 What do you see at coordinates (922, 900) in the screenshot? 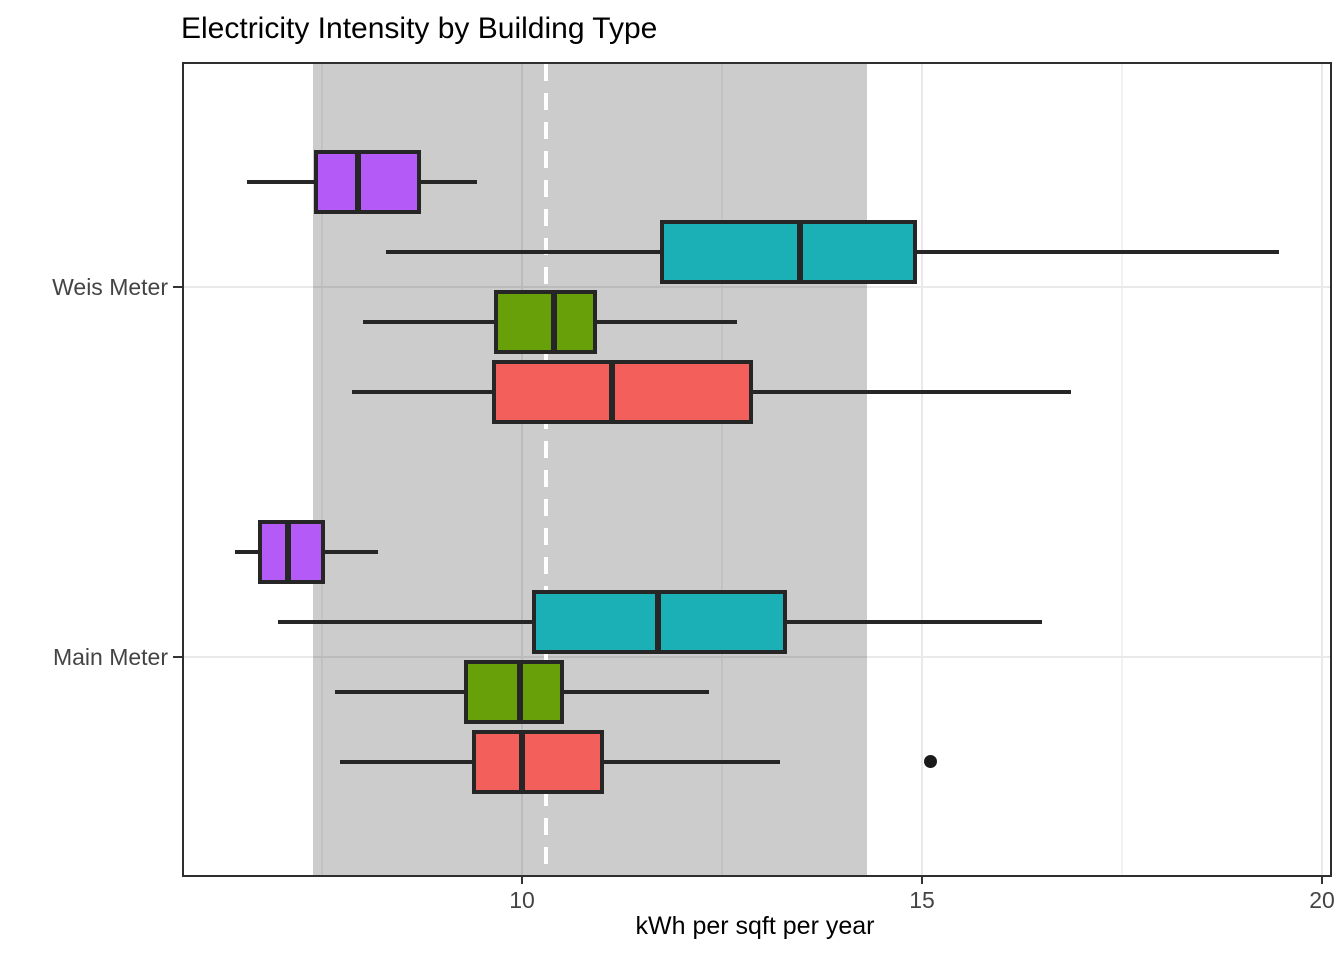
I see `x-axis-tick-label: 15` at bounding box center [922, 900].